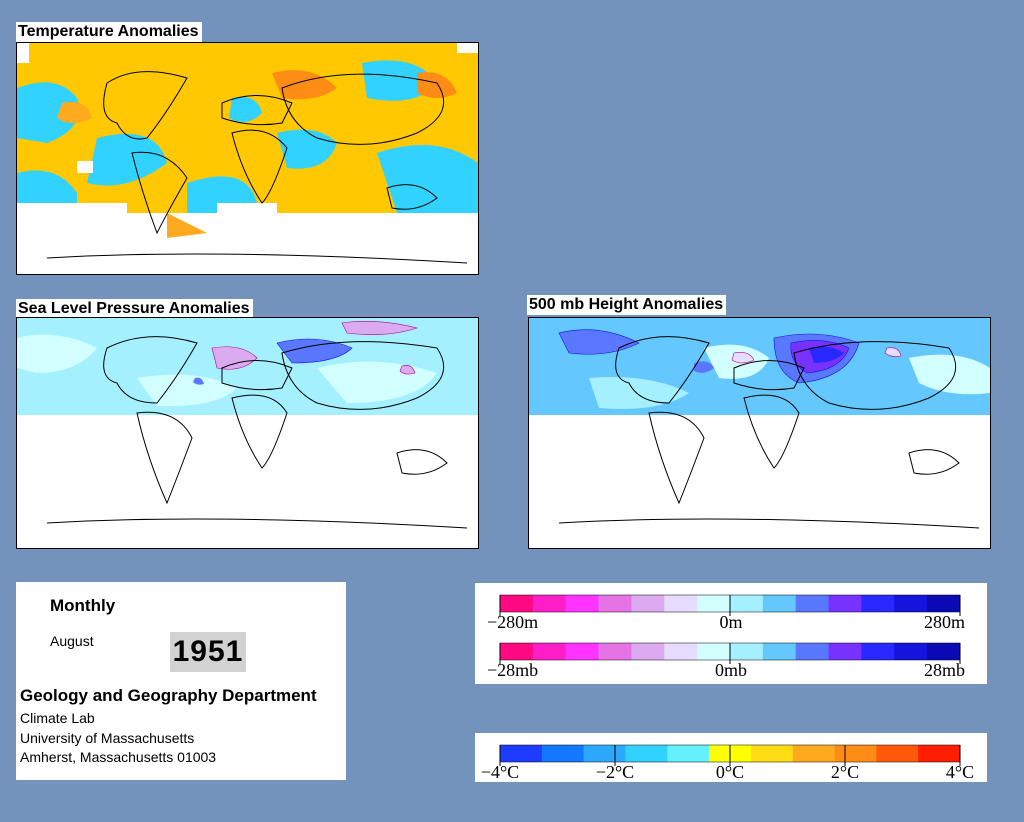 Image resolution: width=1024 pixels, height=822 pixels. I want to click on temperature-map, so click(247, 158).